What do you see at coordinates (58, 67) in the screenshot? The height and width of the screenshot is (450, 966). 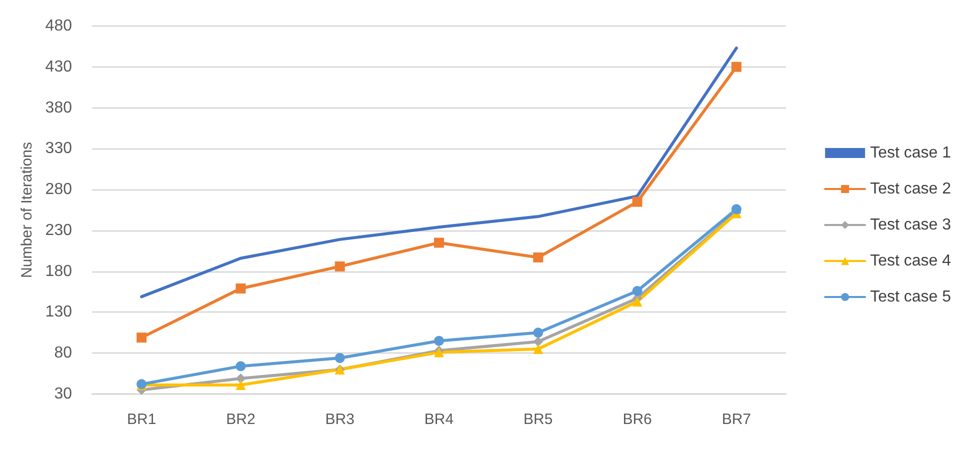 I see `y-tick-label: 430` at bounding box center [58, 67].